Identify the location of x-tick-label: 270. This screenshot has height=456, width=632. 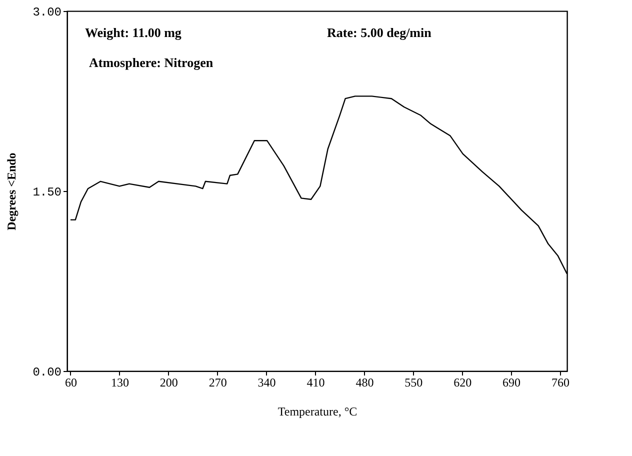
(217, 383).